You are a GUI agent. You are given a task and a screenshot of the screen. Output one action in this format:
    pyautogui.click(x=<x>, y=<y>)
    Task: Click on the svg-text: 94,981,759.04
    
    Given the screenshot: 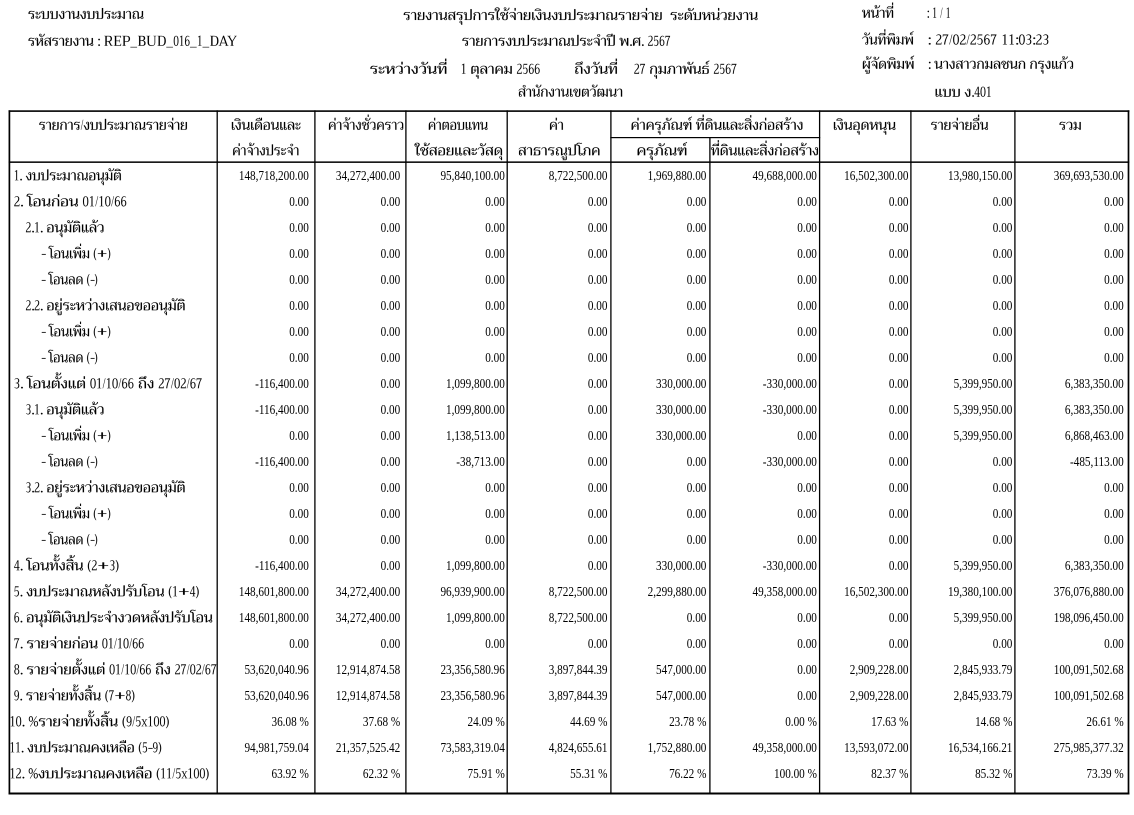 What is the action you would take?
    pyautogui.click(x=276, y=747)
    